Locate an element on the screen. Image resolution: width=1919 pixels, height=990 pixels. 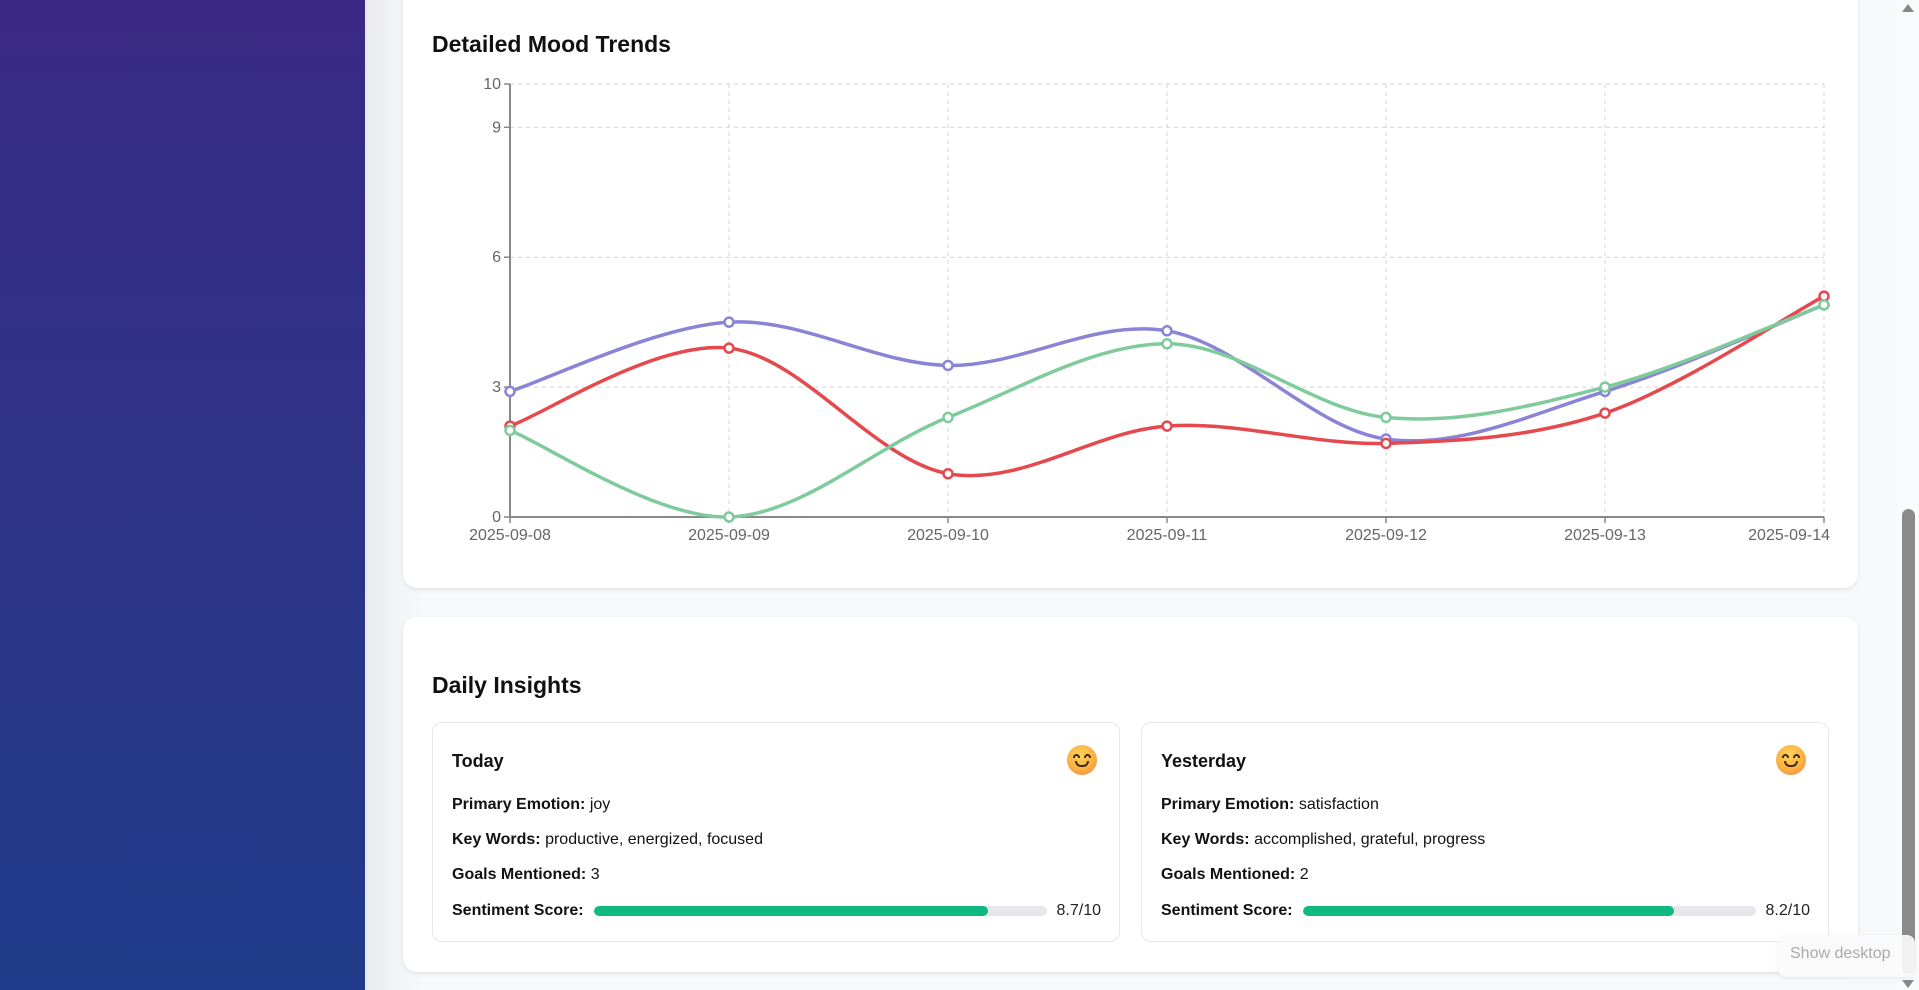
primary-emotion-value: joy is located at coordinates (600, 804).